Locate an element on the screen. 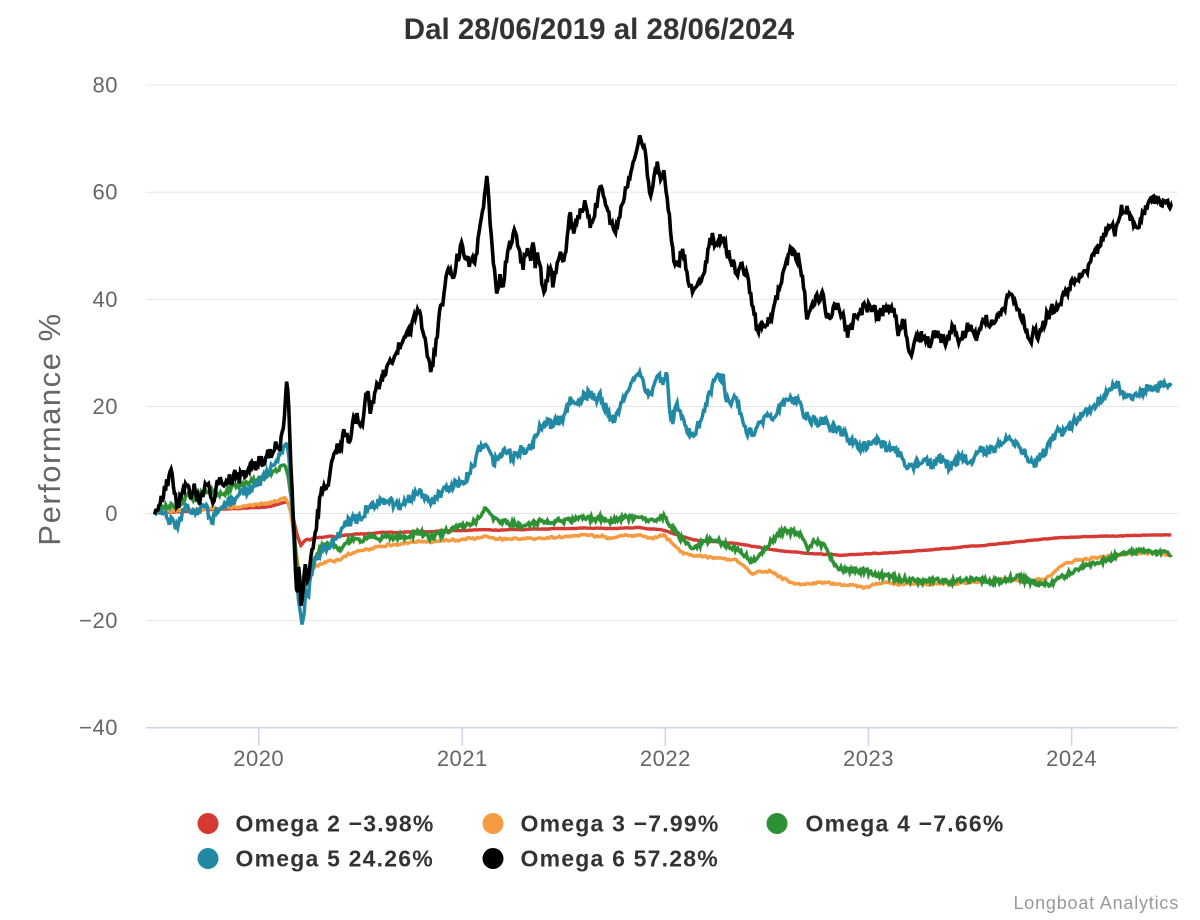 This screenshot has width=1200, height=920. svg-text: Omega 6 57.28% is located at coordinates (620, 859).